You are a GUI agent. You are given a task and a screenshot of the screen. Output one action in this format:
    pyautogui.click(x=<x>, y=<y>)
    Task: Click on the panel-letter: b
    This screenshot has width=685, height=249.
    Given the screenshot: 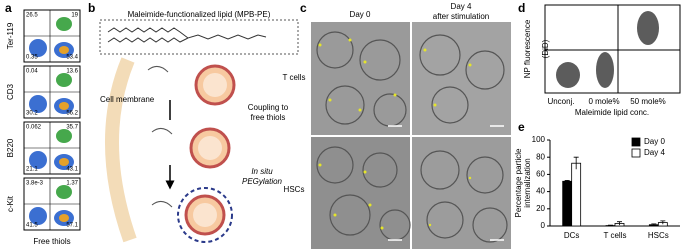 What is the action you would take?
    pyautogui.click(x=91, y=8)
    